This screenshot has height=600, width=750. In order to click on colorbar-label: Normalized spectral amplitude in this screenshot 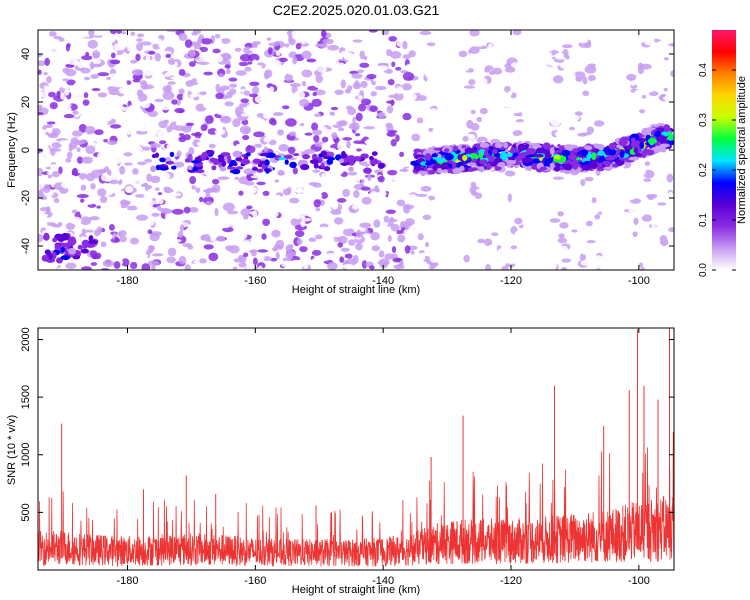, I will do `click(742, 150)`.